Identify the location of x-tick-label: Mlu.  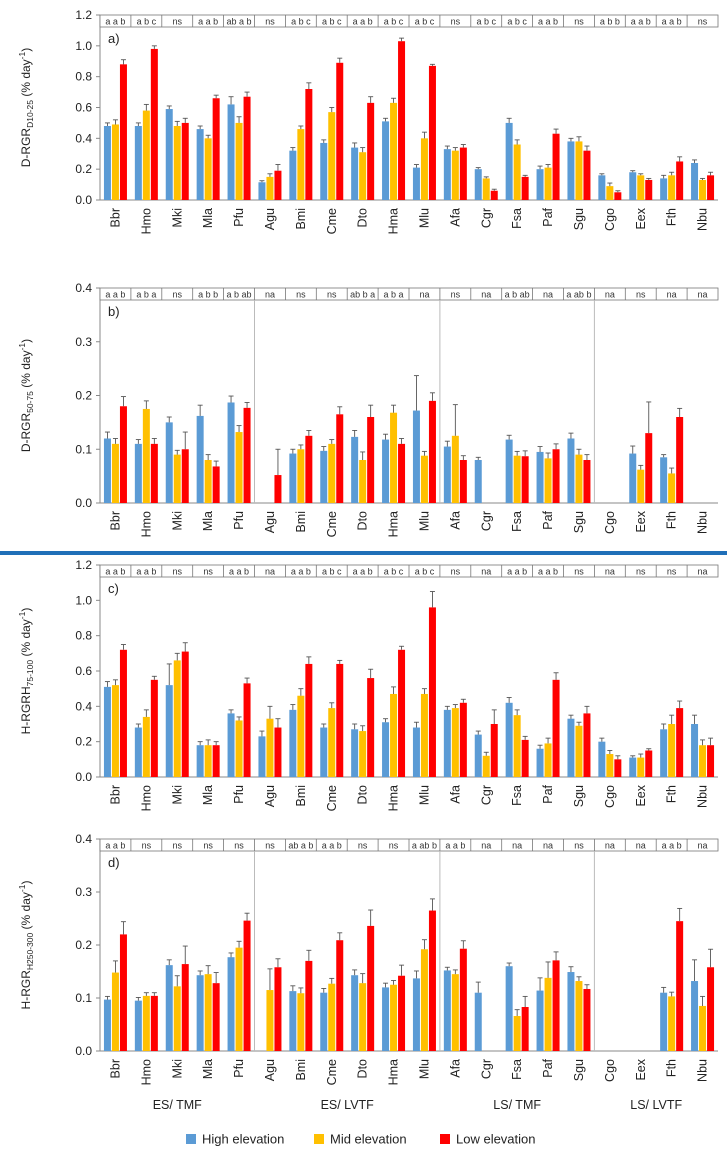
(424, 1069).